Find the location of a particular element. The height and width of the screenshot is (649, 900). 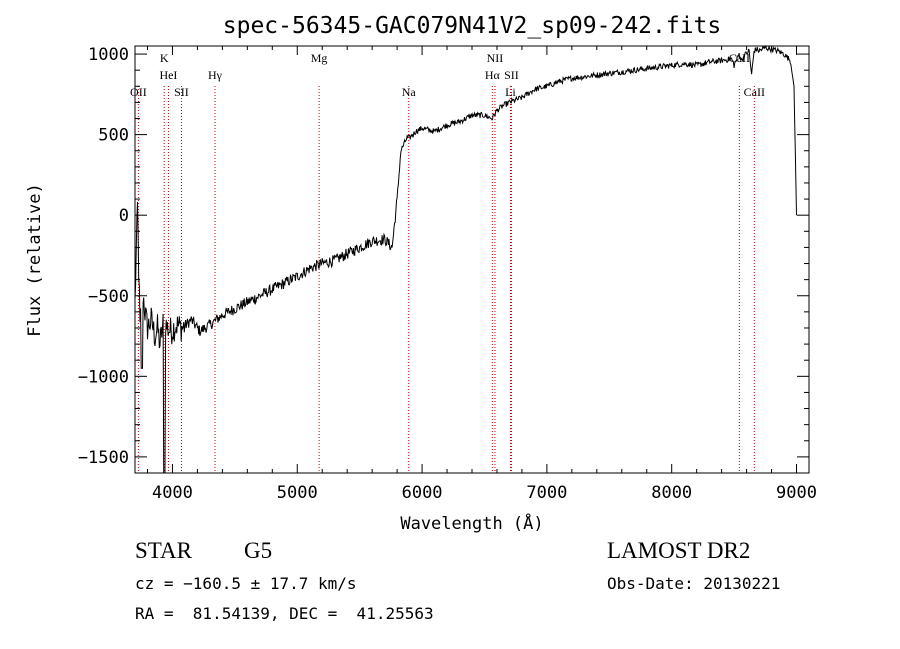

obs-date: Obs-Date: 20130221 is located at coordinates (694, 583).